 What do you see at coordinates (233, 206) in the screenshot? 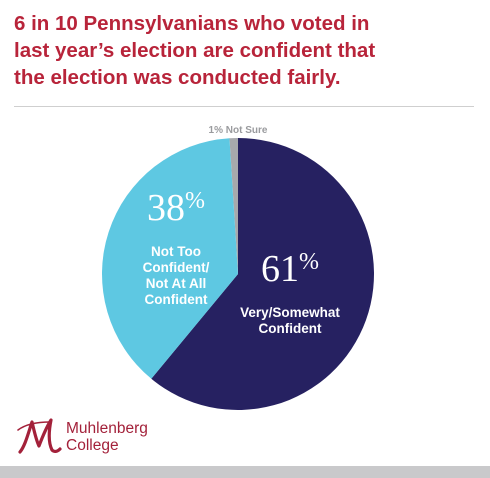
I see `slice-not-sure` at bounding box center [233, 206].